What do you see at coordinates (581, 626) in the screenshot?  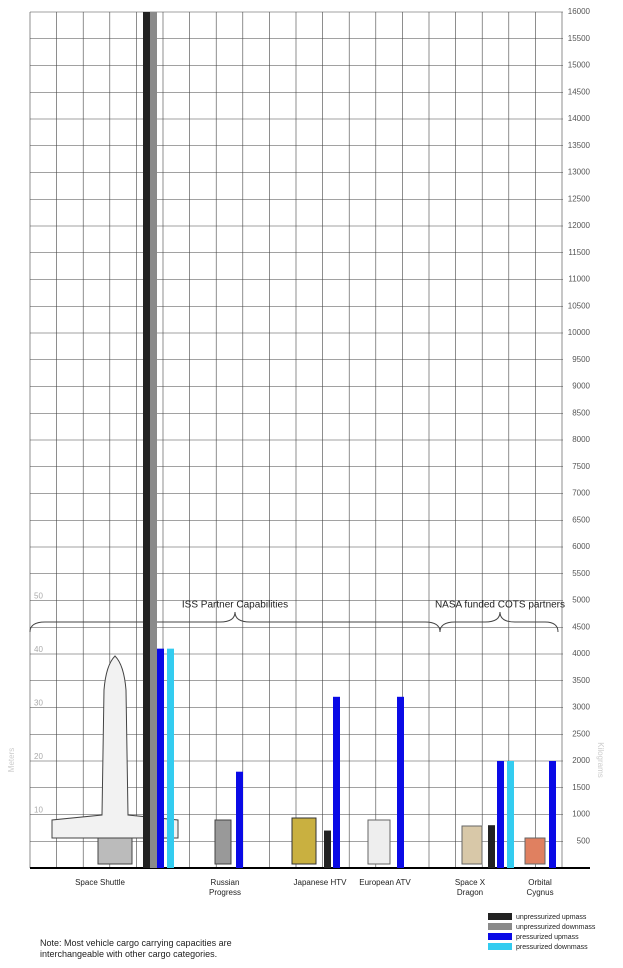 I see `y-tick-label: 4500` at bounding box center [581, 626].